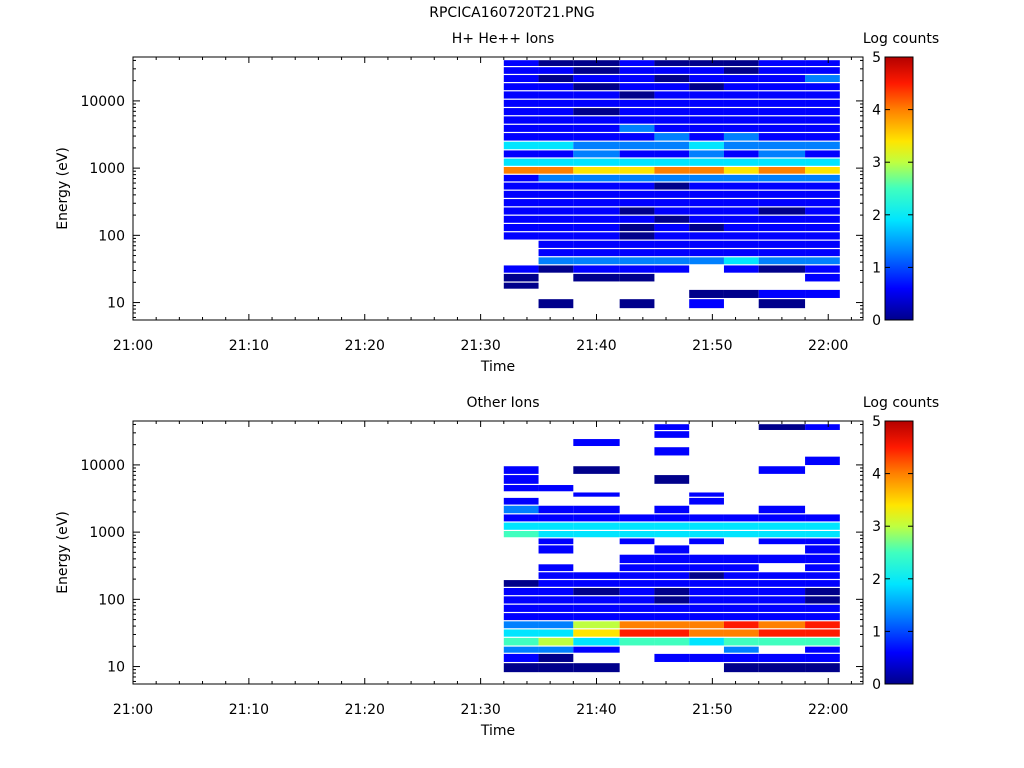 Image resolution: width=1024 pixels, height=768 pixels. What do you see at coordinates (876, 321) in the screenshot?
I see `colorbar-tick-label: 0` at bounding box center [876, 321].